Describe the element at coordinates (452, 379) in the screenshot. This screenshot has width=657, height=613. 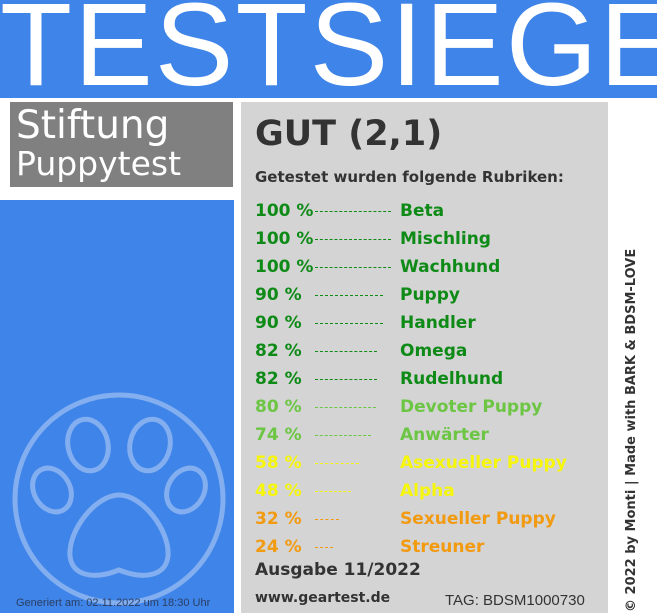
I see `rubric-name: Rudelhund` at that location.